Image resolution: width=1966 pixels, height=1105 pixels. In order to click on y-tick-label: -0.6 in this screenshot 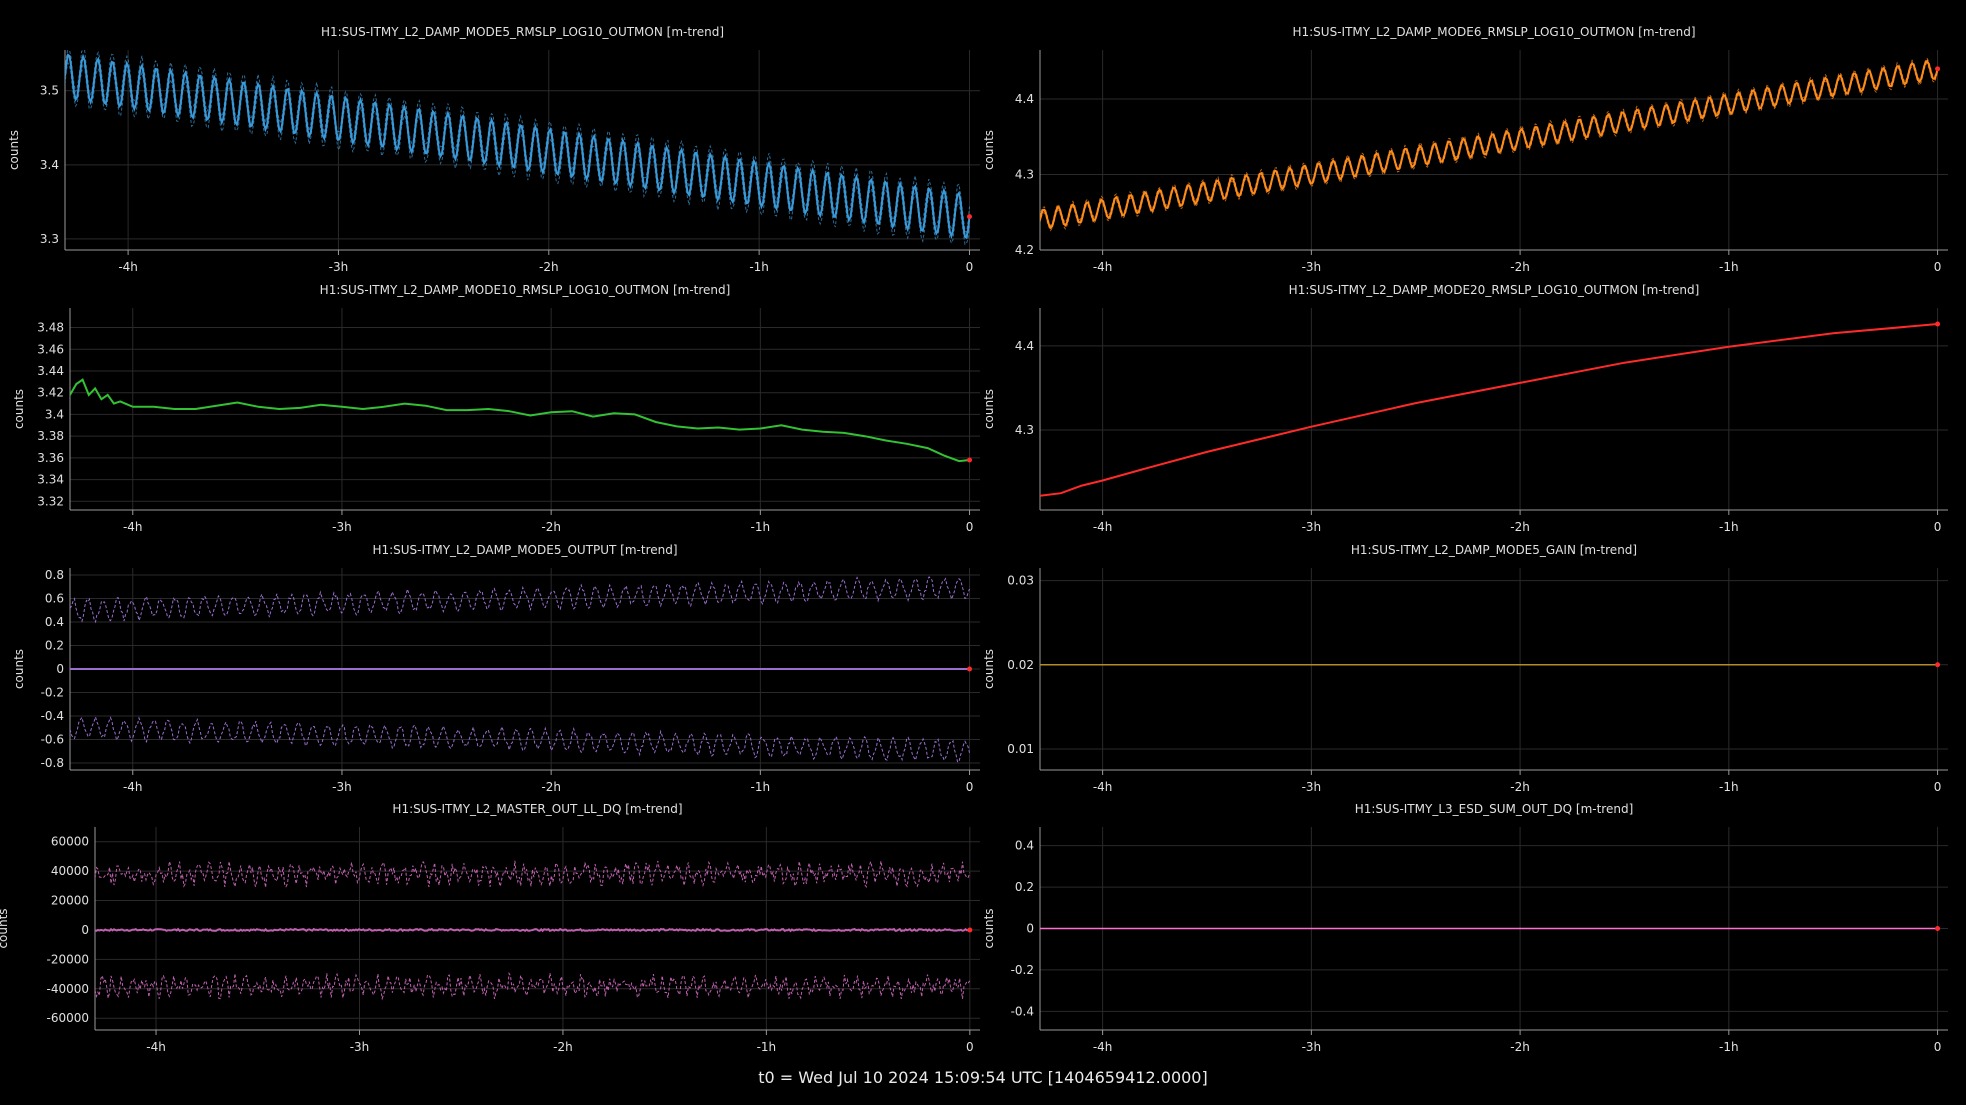, I will do `click(52, 739)`.